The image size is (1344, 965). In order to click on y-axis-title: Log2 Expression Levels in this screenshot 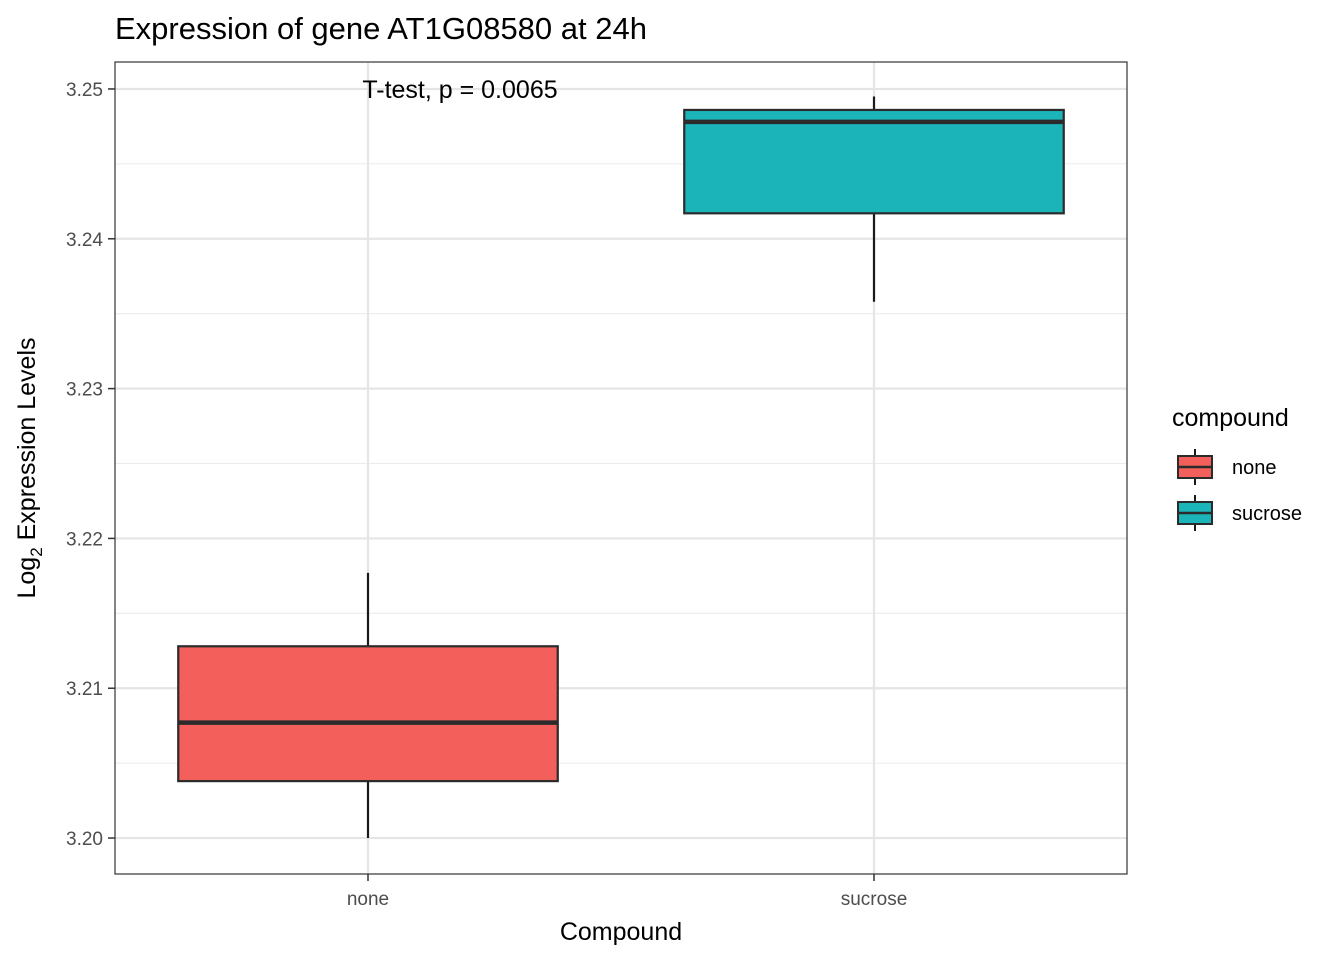, I will do `click(29, 467)`.